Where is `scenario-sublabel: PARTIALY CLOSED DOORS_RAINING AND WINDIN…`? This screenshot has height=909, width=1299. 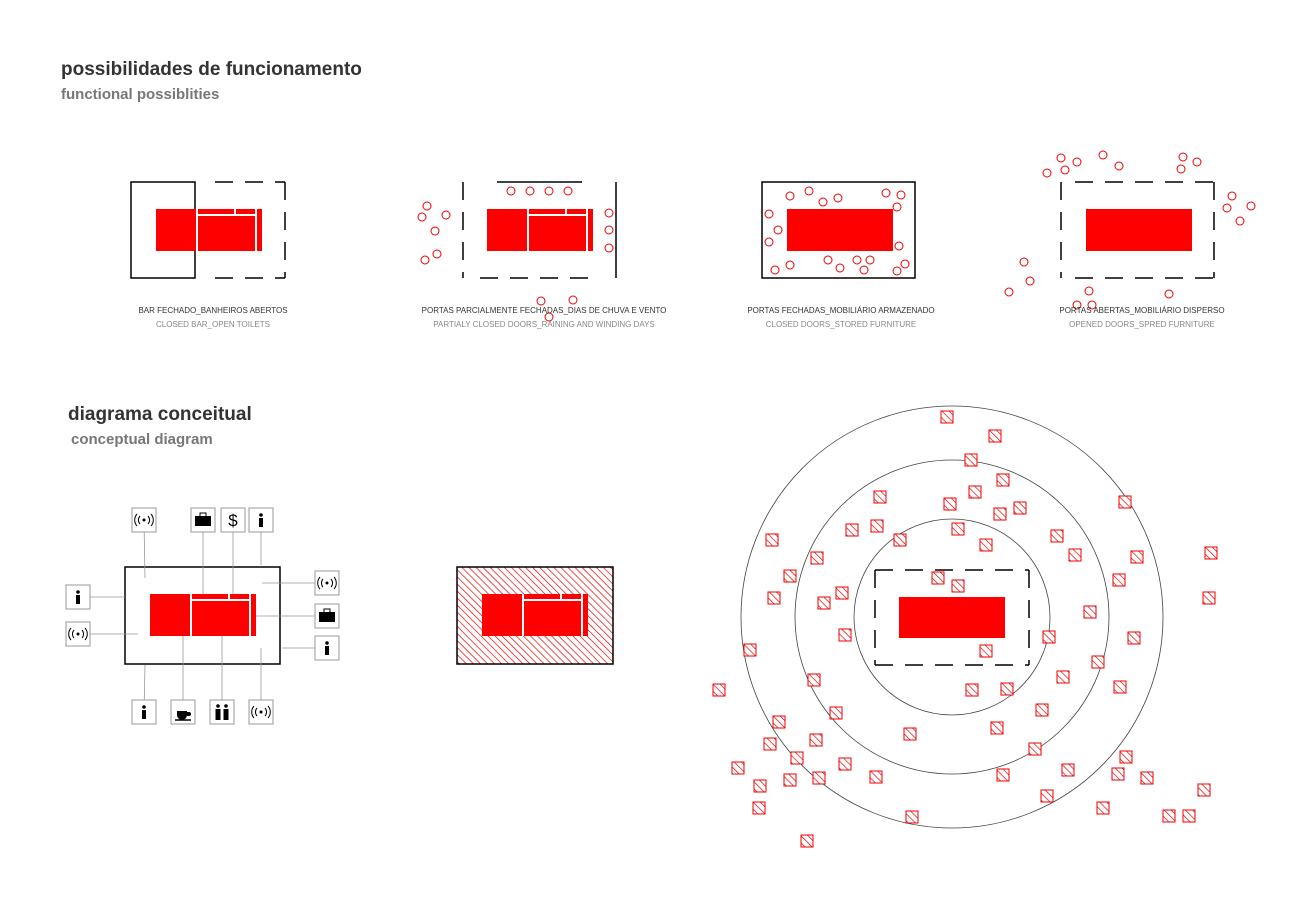
scenario-sublabel: PARTIALY CLOSED DOORS_RAINING AND WINDIN… is located at coordinates (544, 324).